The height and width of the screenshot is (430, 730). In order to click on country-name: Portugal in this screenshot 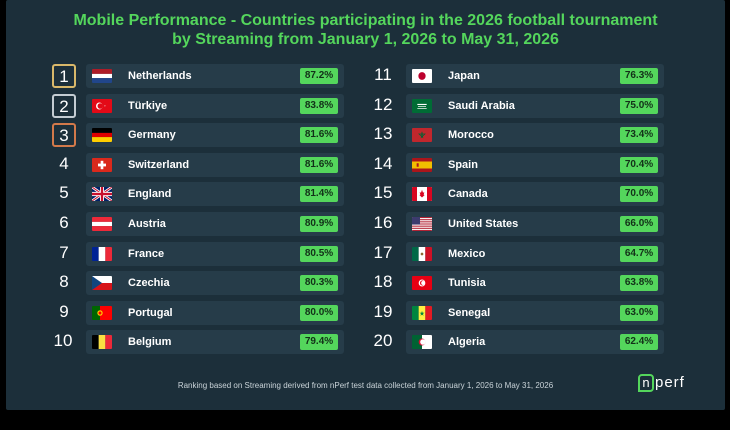, I will do `click(150, 312)`.